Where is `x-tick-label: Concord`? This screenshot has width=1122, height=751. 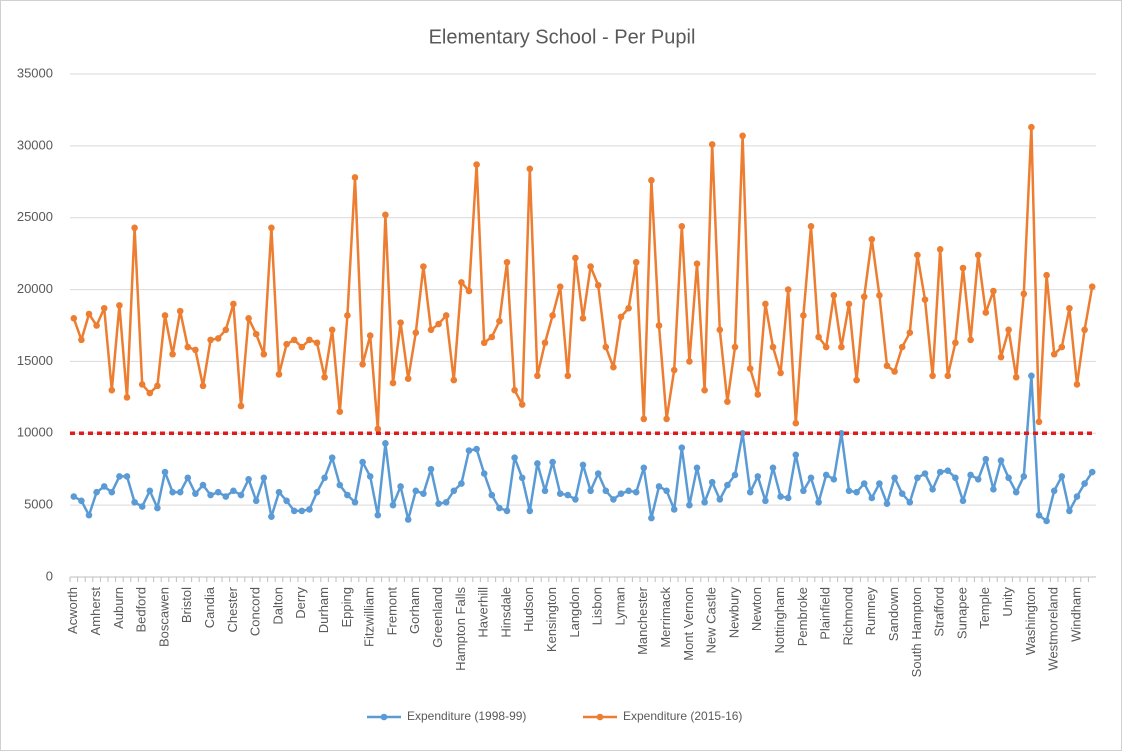
x-tick-label: Concord is located at coordinates (255, 611).